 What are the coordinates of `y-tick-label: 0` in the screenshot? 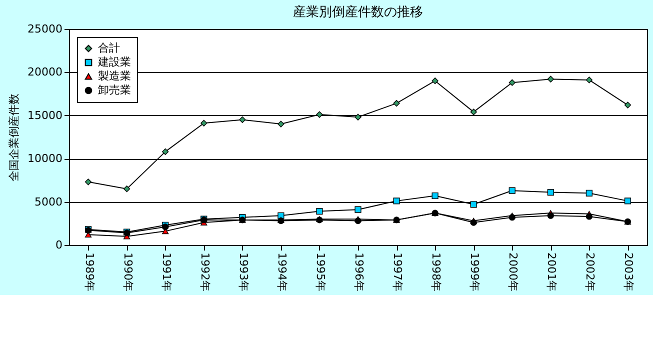 It's located at (59, 245).